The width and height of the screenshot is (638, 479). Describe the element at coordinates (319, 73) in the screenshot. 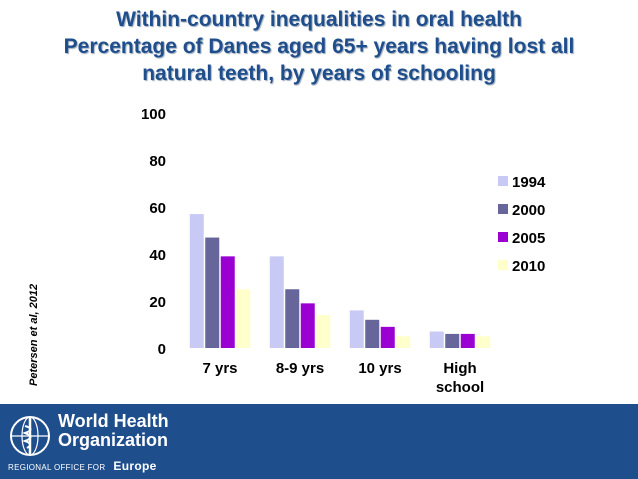

I see `title-line-3: natural teeth, by years of schooling` at that location.